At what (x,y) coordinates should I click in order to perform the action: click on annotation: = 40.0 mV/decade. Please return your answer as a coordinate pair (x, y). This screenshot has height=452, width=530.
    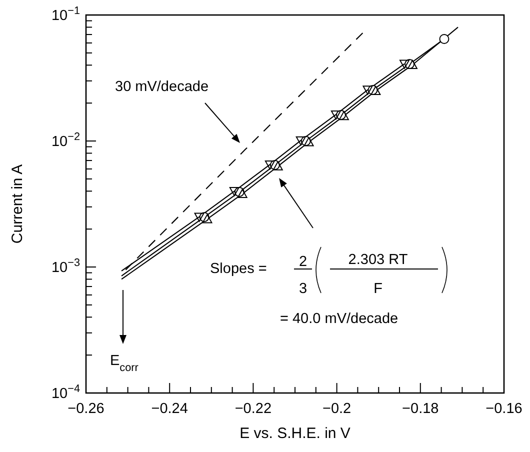
    Looking at the image, I should click on (339, 319).